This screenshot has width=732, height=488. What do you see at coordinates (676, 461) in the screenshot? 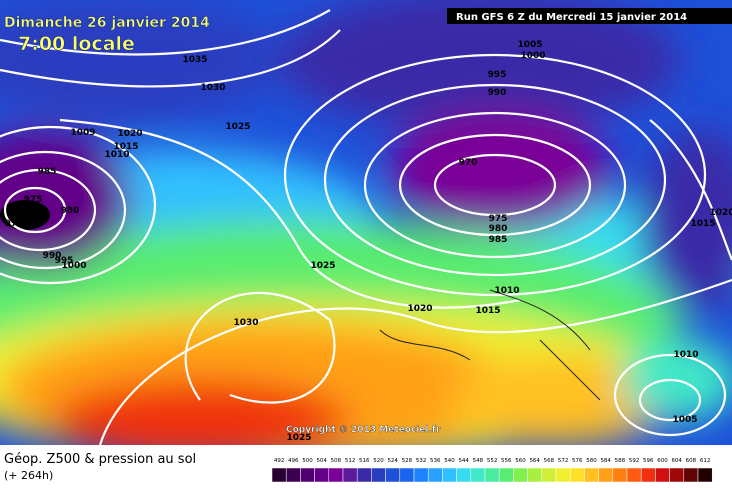
I see `legend-level: 604` at bounding box center [676, 461].